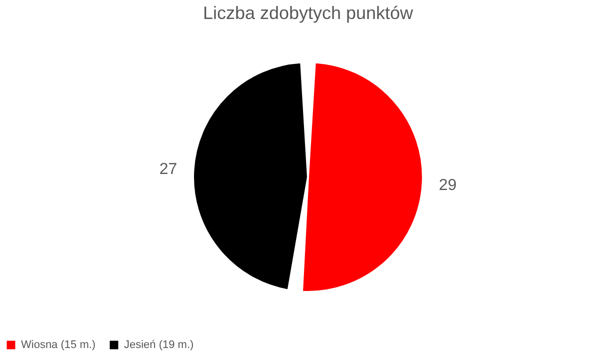  I want to click on legend-label: Wiosna (15 m.), so click(58, 345).